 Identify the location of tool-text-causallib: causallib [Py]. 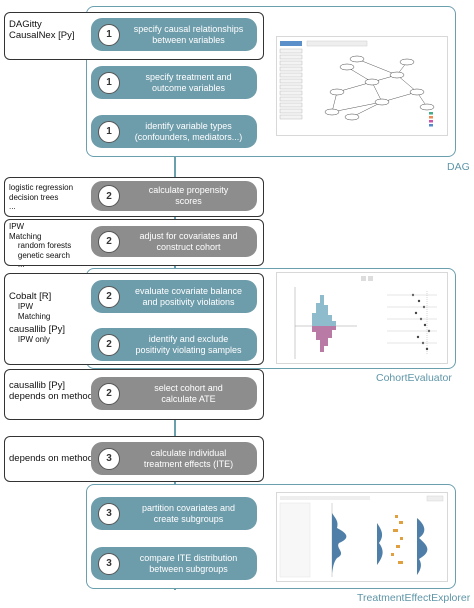
(37, 329).